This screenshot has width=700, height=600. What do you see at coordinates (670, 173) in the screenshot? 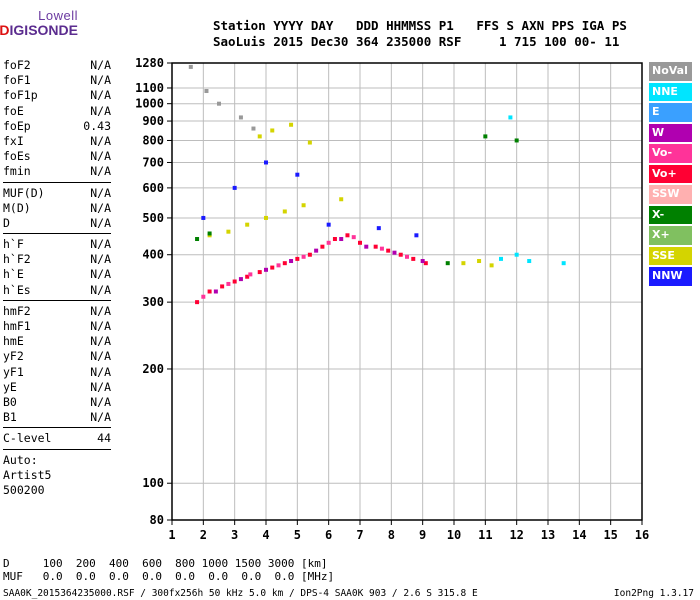
I see `legend-item: Vo+` at bounding box center [670, 173].